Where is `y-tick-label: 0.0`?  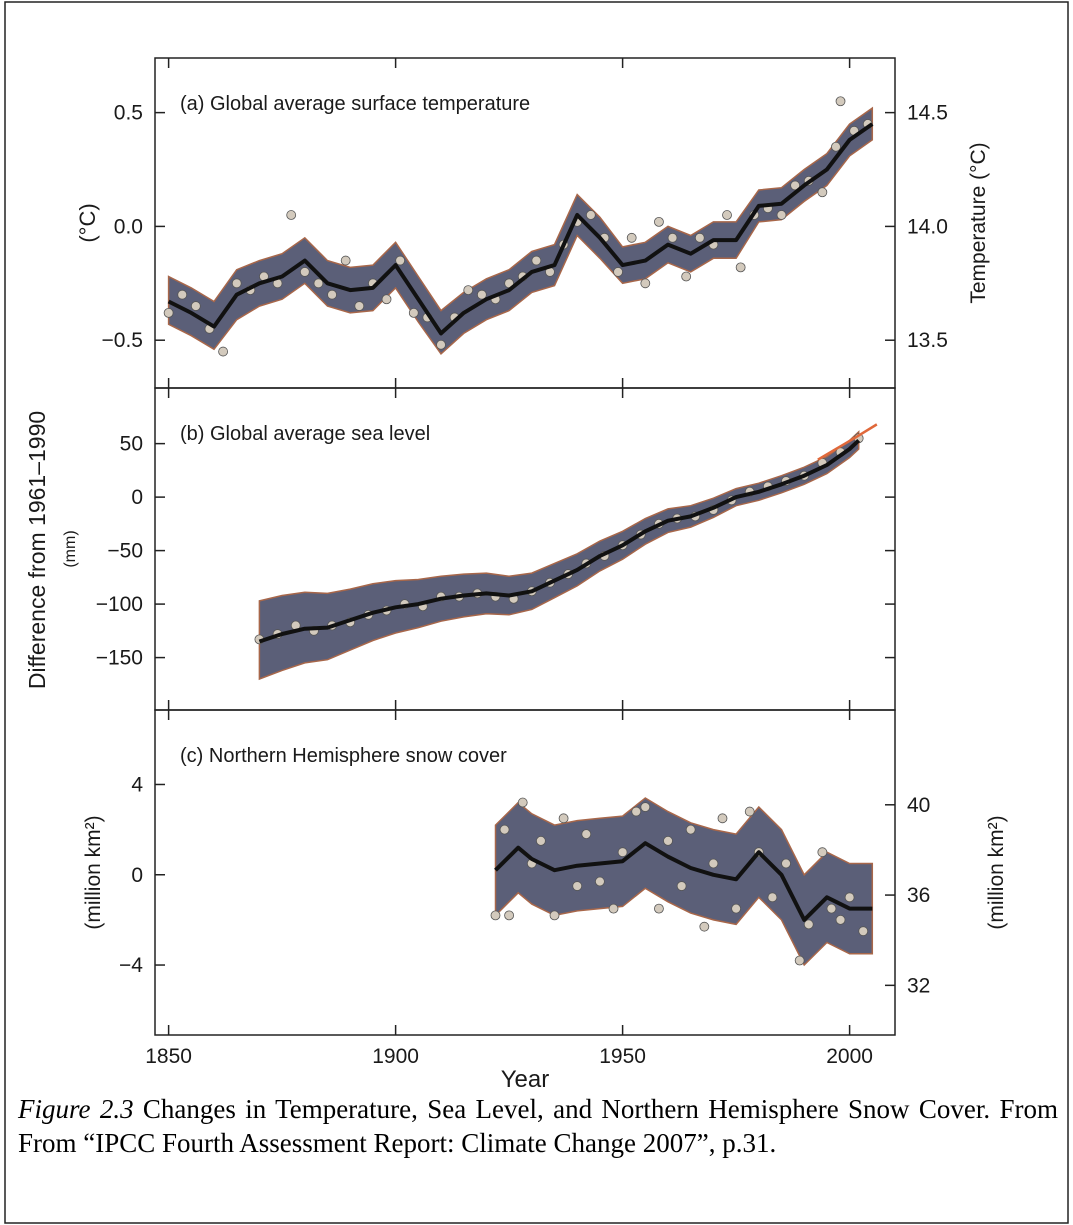
y-tick-label: 0.0 is located at coordinates (128, 226).